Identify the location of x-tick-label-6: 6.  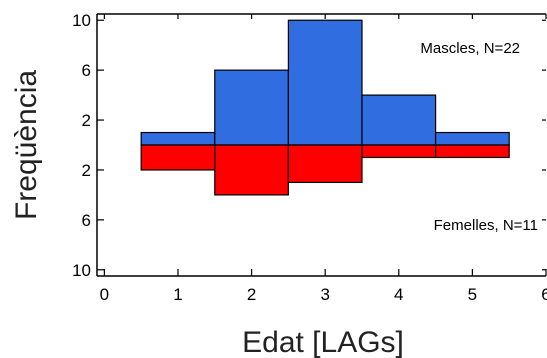
(544, 294).